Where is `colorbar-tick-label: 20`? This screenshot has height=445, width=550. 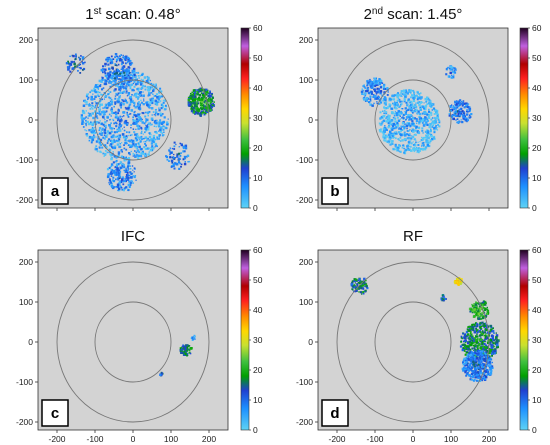 colorbar-tick-label: 20 is located at coordinates (258, 370).